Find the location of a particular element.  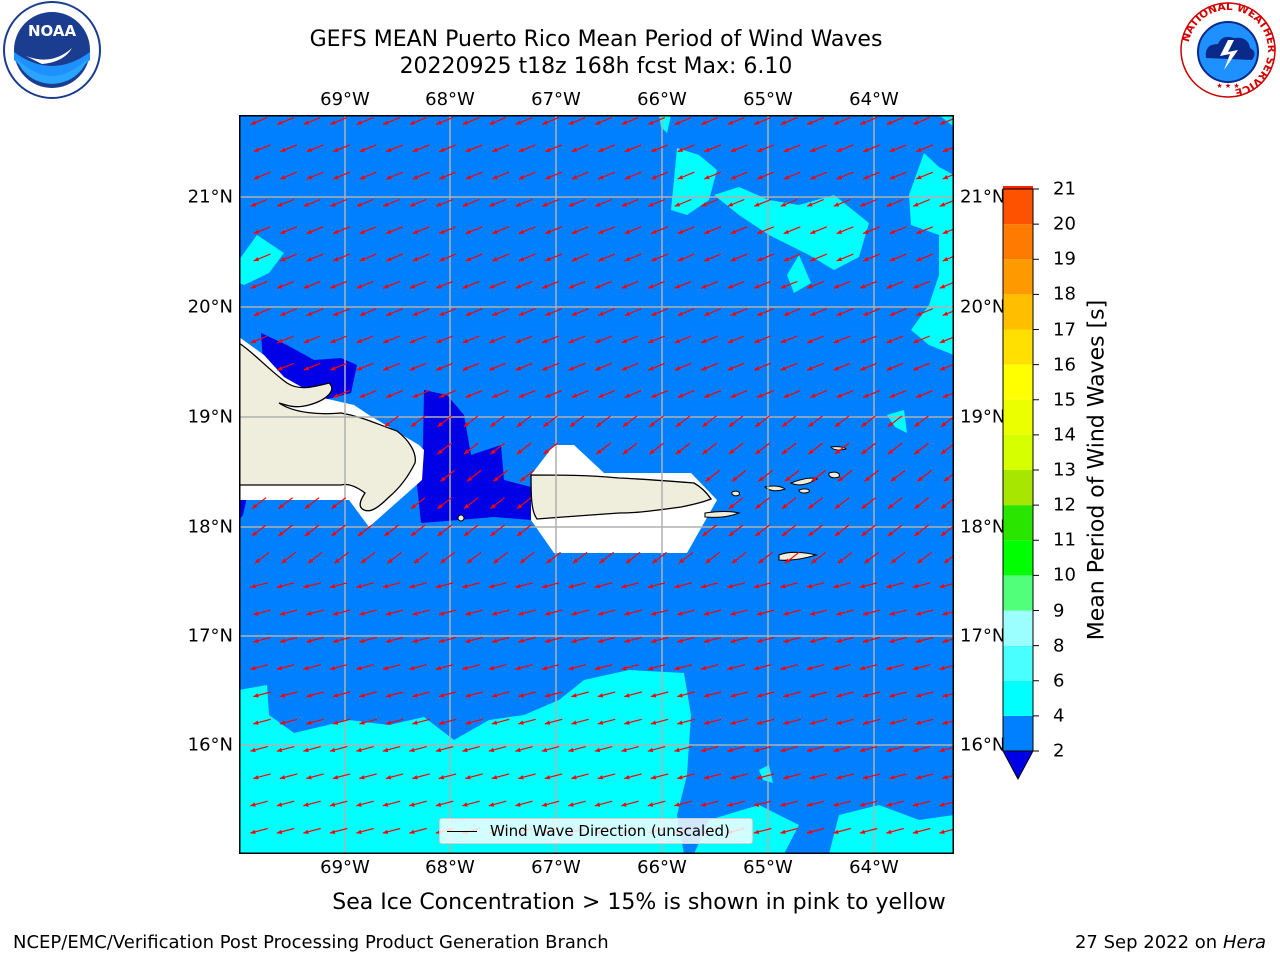

lon-tick-top: 64°W is located at coordinates (874, 99).